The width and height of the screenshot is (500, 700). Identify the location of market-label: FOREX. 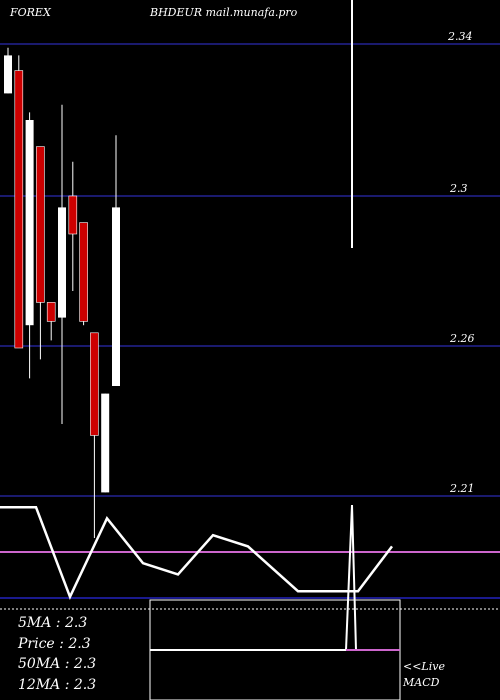
(30, 12).